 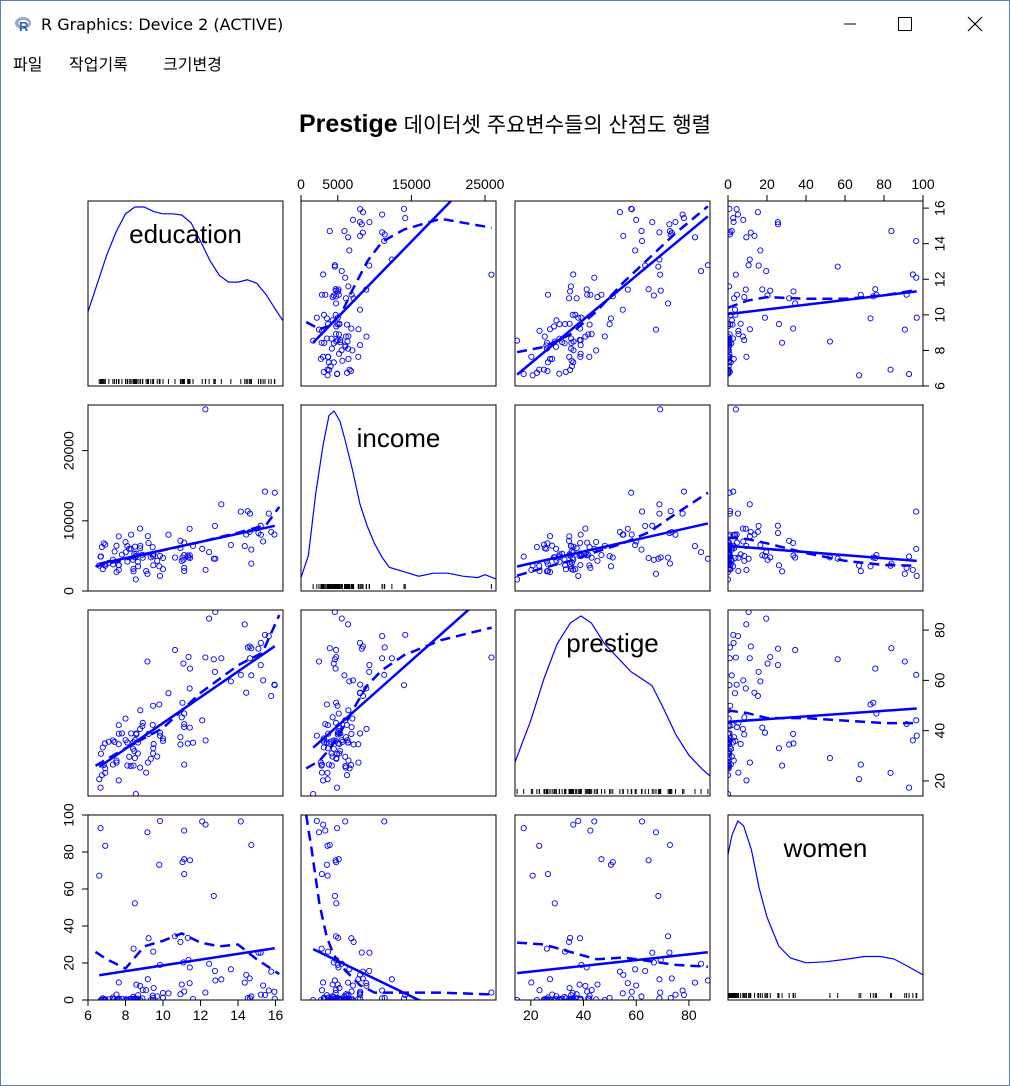 What do you see at coordinates (505, 124) in the screenshot?
I see `plot-title: Prestige 데이터셋 주요변수들의 산점도 행렬` at bounding box center [505, 124].